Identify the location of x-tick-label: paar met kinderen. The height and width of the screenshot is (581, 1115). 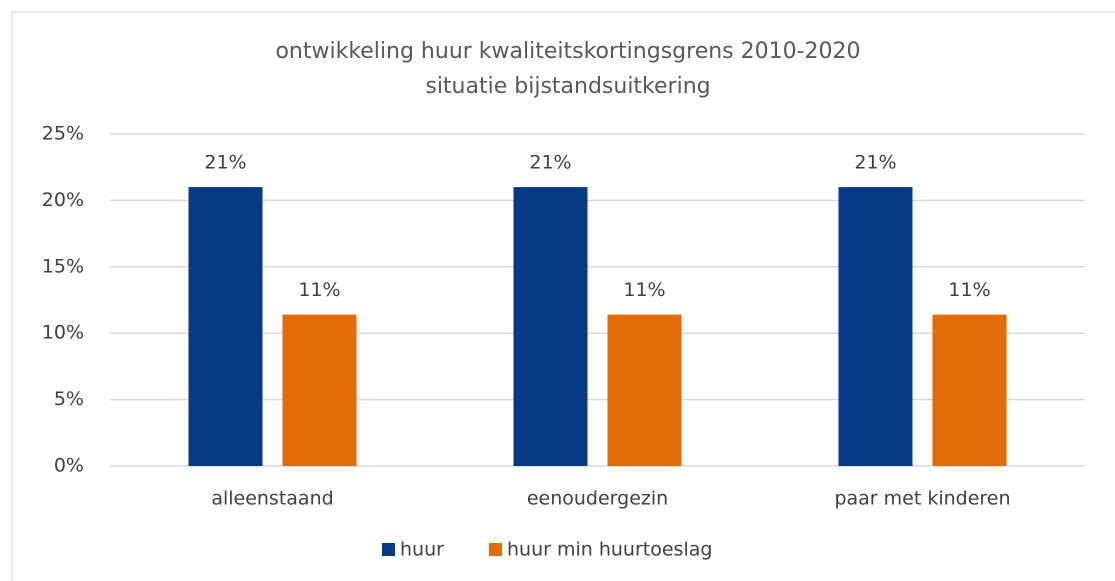
(922, 499).